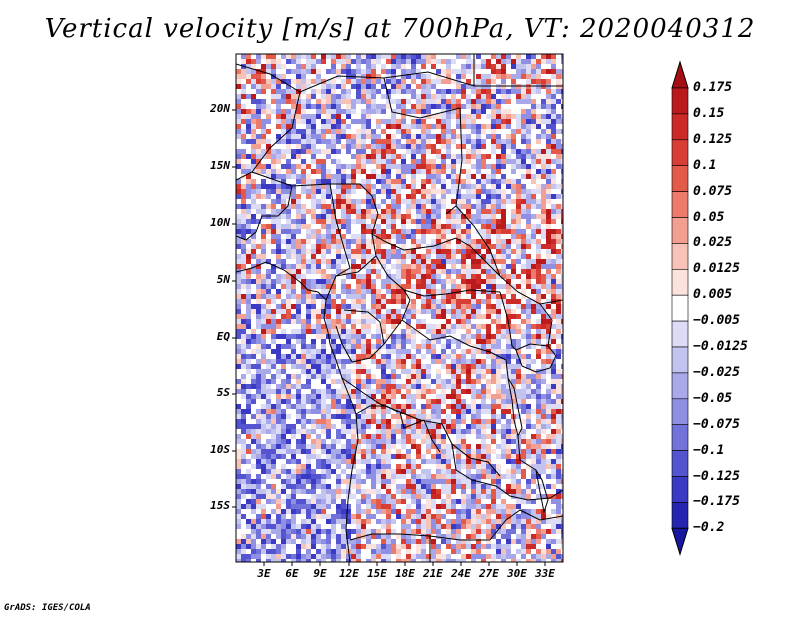  What do you see at coordinates (716, 502) in the screenshot?
I see `colorbar-label: −0.175` at bounding box center [716, 502].